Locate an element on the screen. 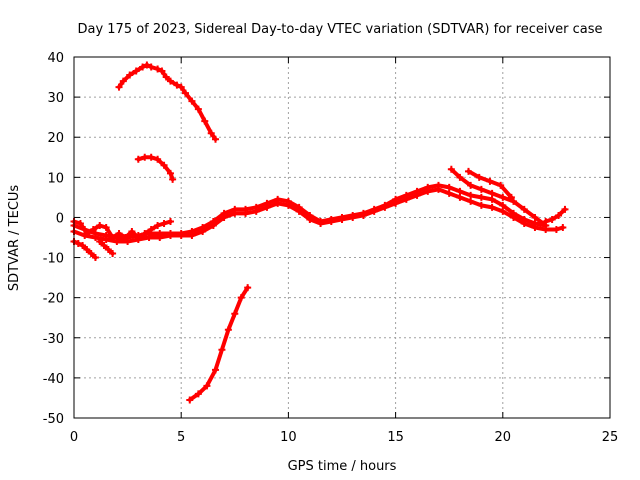 The image size is (640, 480). x-tick-label: 10 is located at coordinates (288, 437).